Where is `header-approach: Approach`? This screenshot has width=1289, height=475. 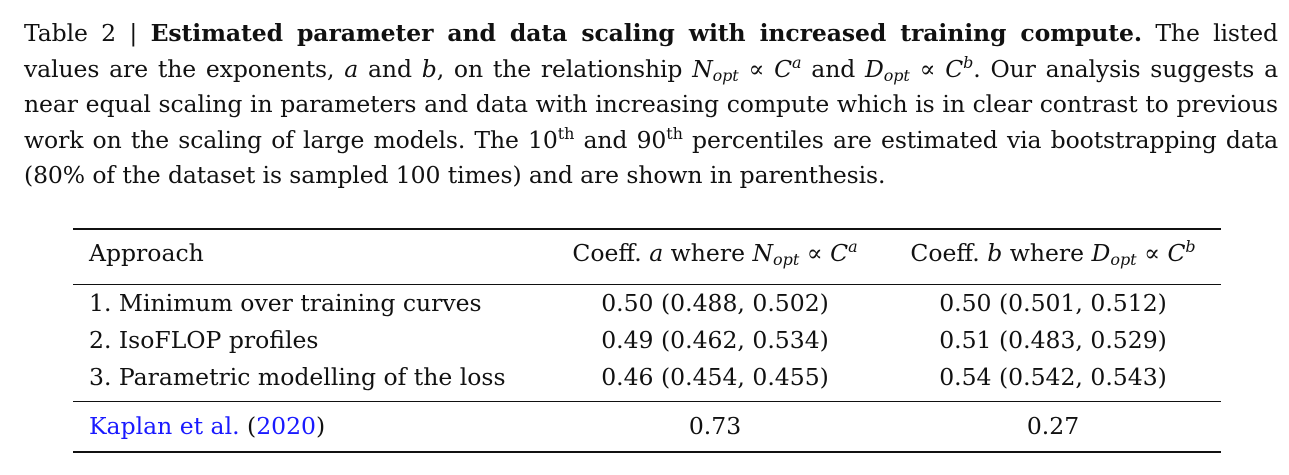
header-approach: Approach is located at coordinates (146, 253).